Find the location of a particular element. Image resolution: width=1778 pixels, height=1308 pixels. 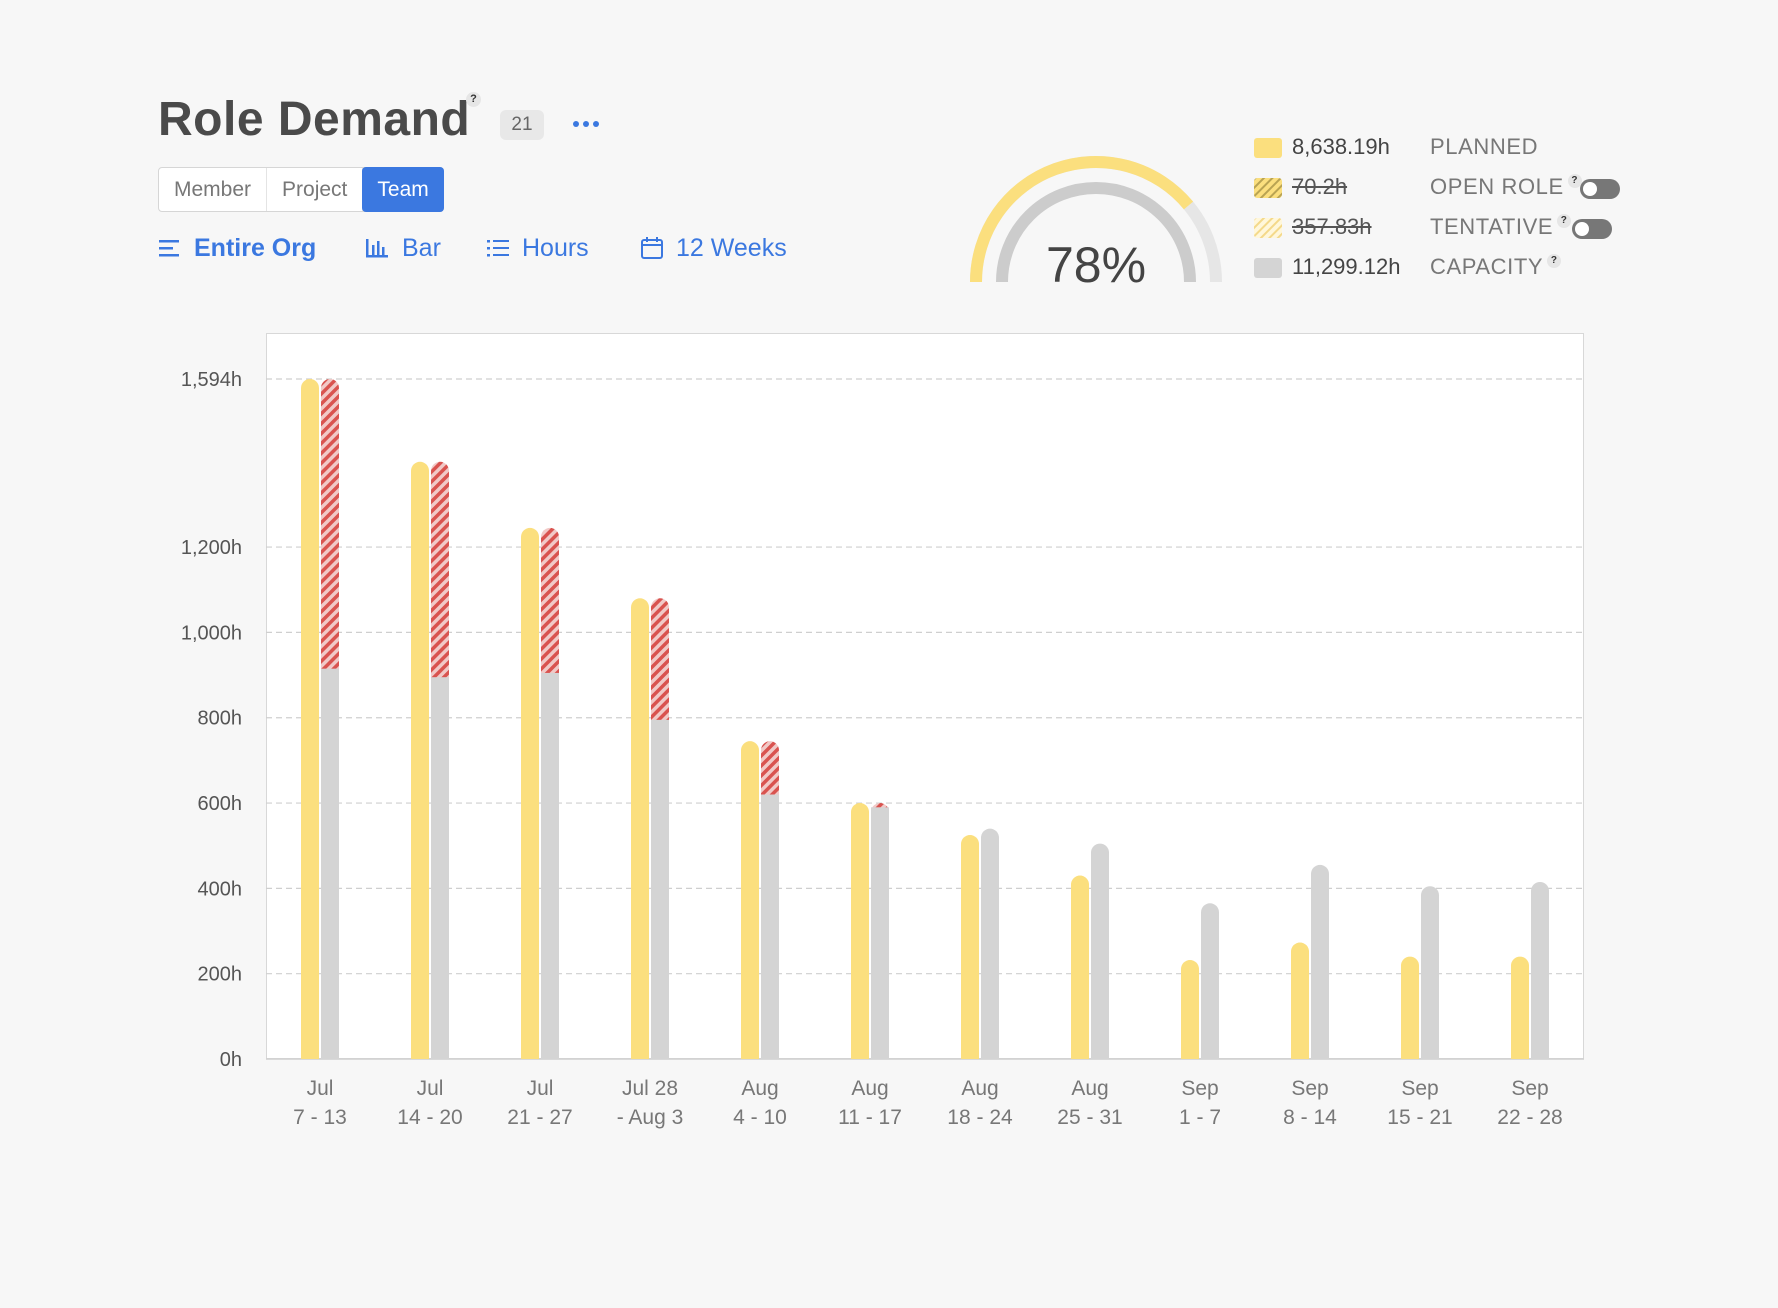

x-tick-sublabel: 15 - 21 is located at coordinates (1419, 1117).